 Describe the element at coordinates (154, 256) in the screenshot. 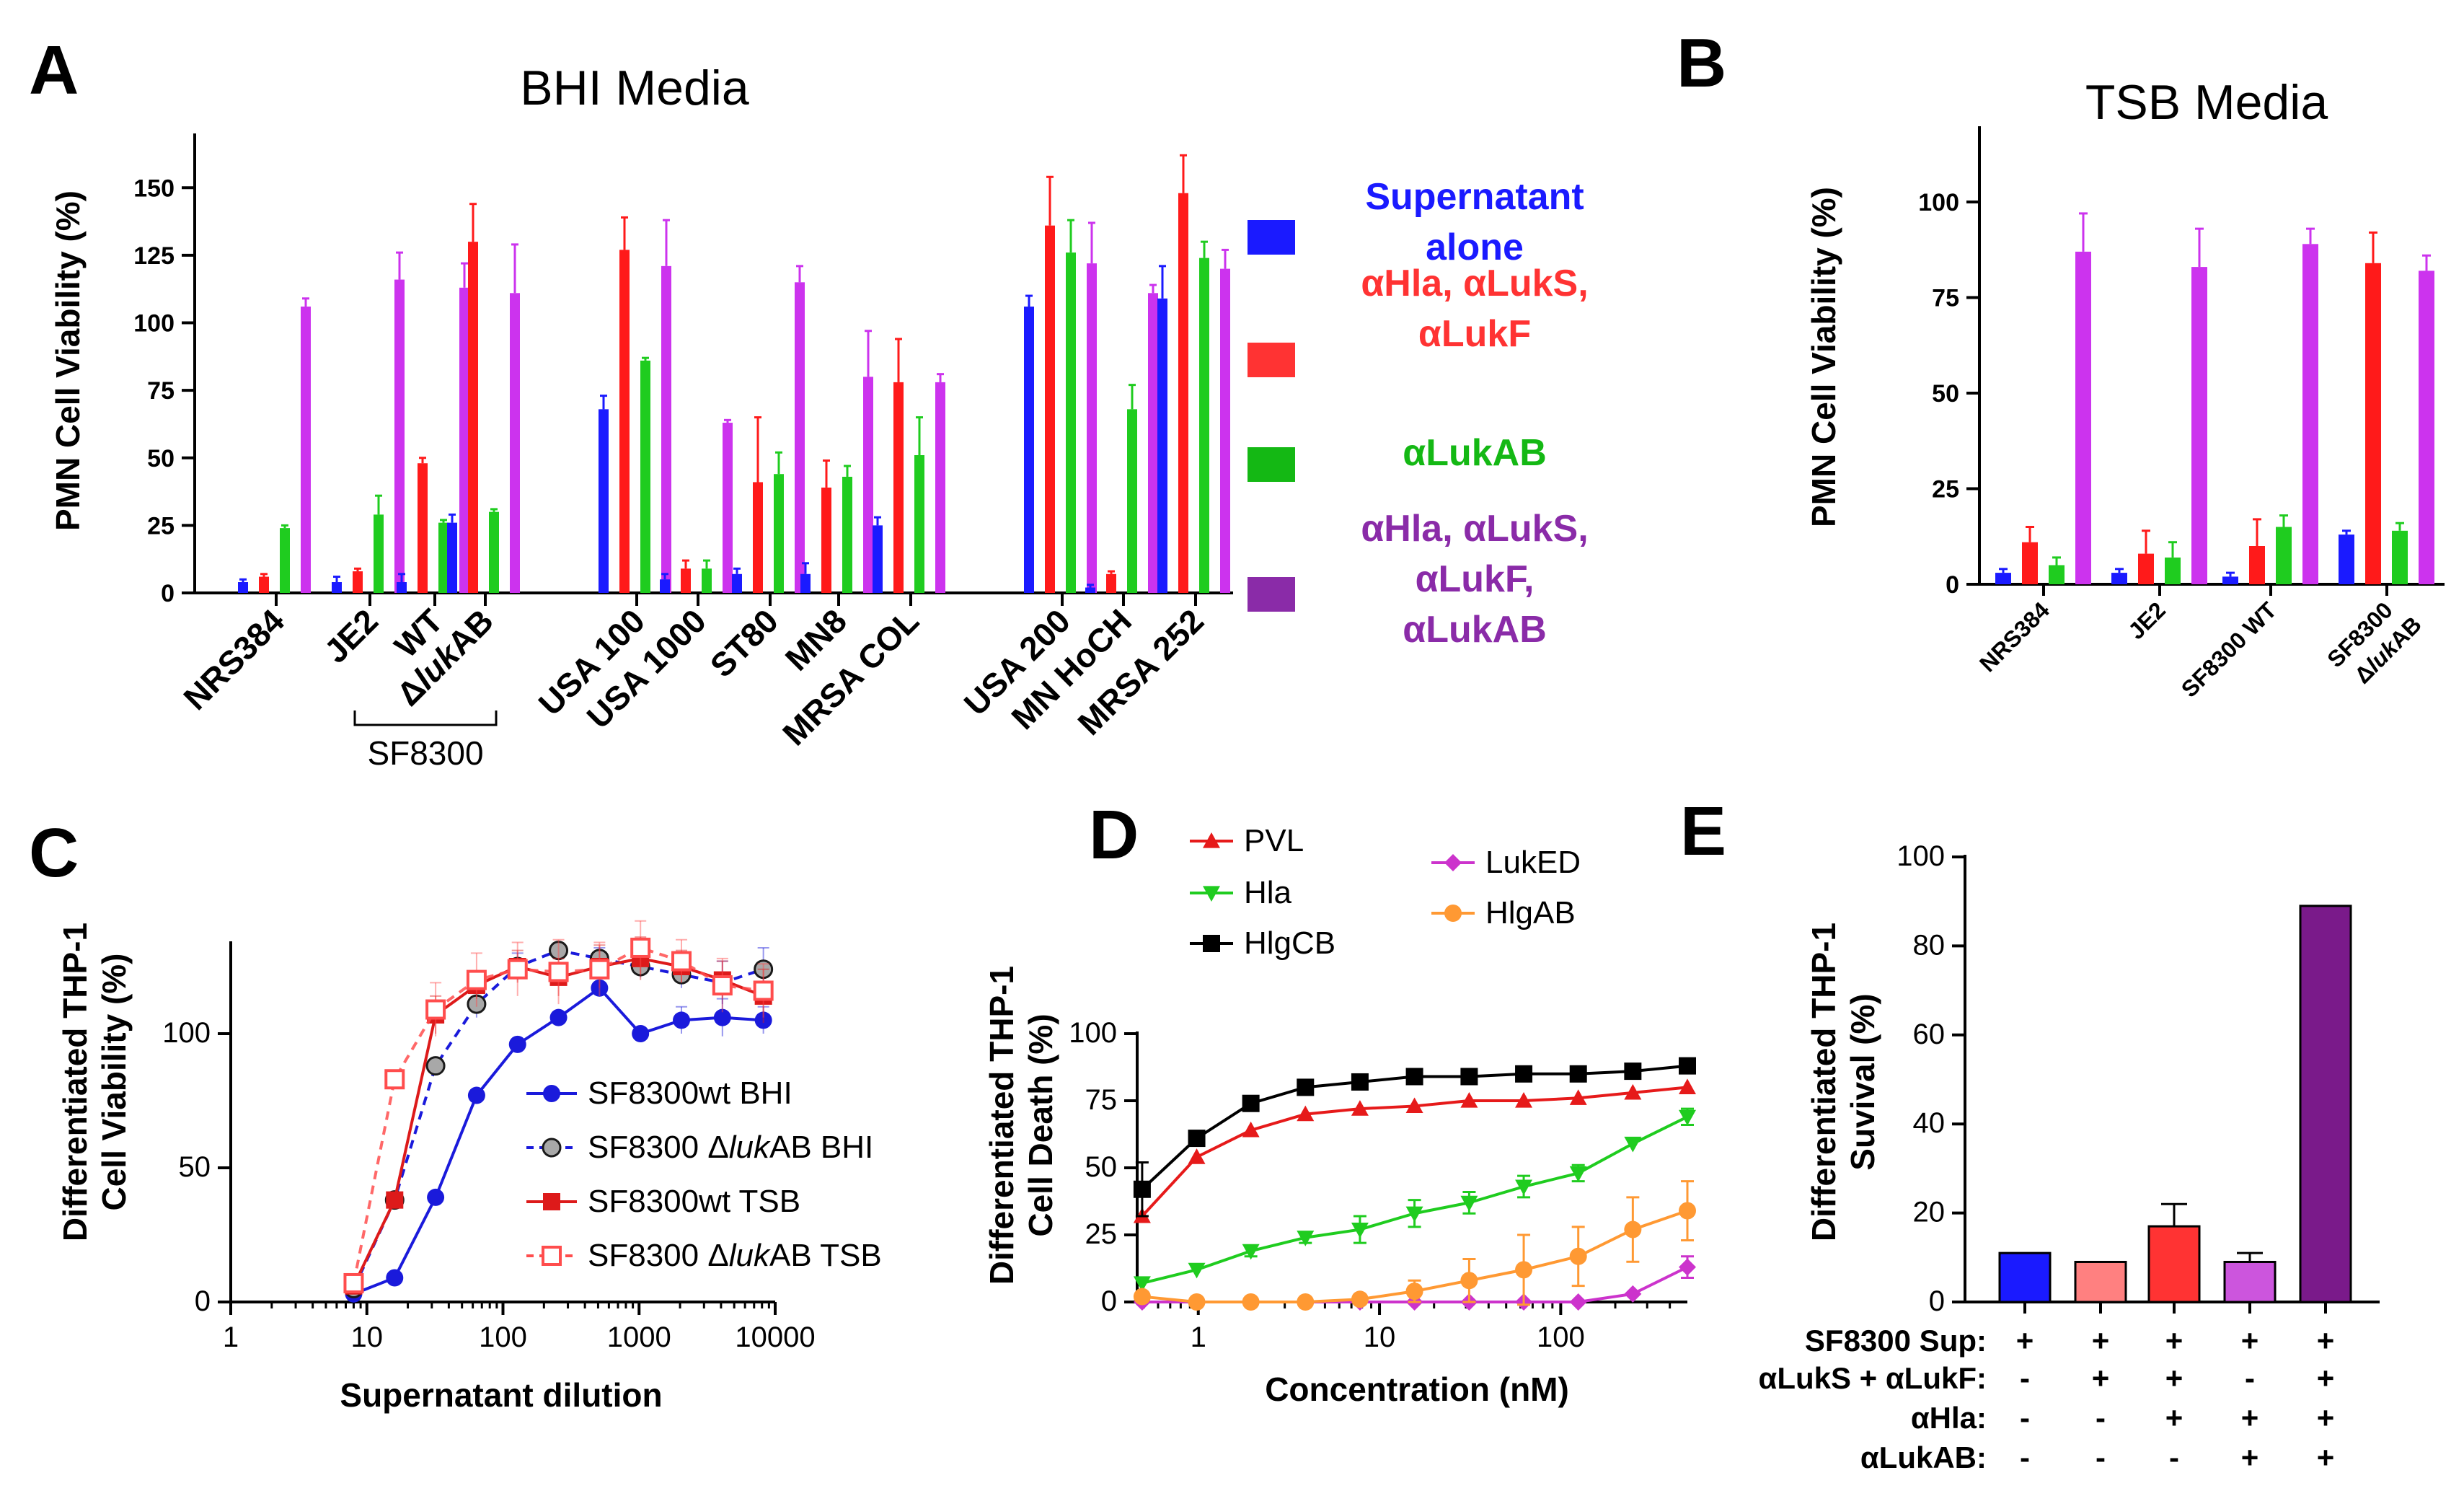

I see `y-tick-label: 125` at that location.